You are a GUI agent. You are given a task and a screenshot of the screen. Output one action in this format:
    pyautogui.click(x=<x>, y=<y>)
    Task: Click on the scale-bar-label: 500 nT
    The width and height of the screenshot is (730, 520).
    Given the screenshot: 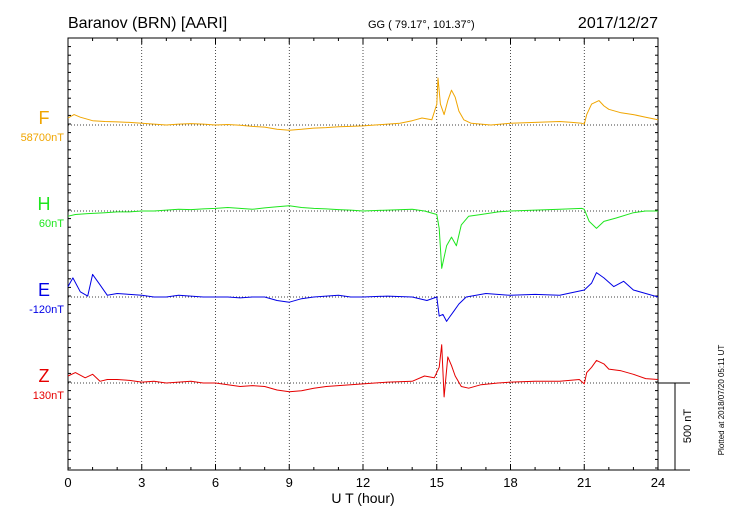 What is the action you would take?
    pyautogui.click(x=688, y=426)
    